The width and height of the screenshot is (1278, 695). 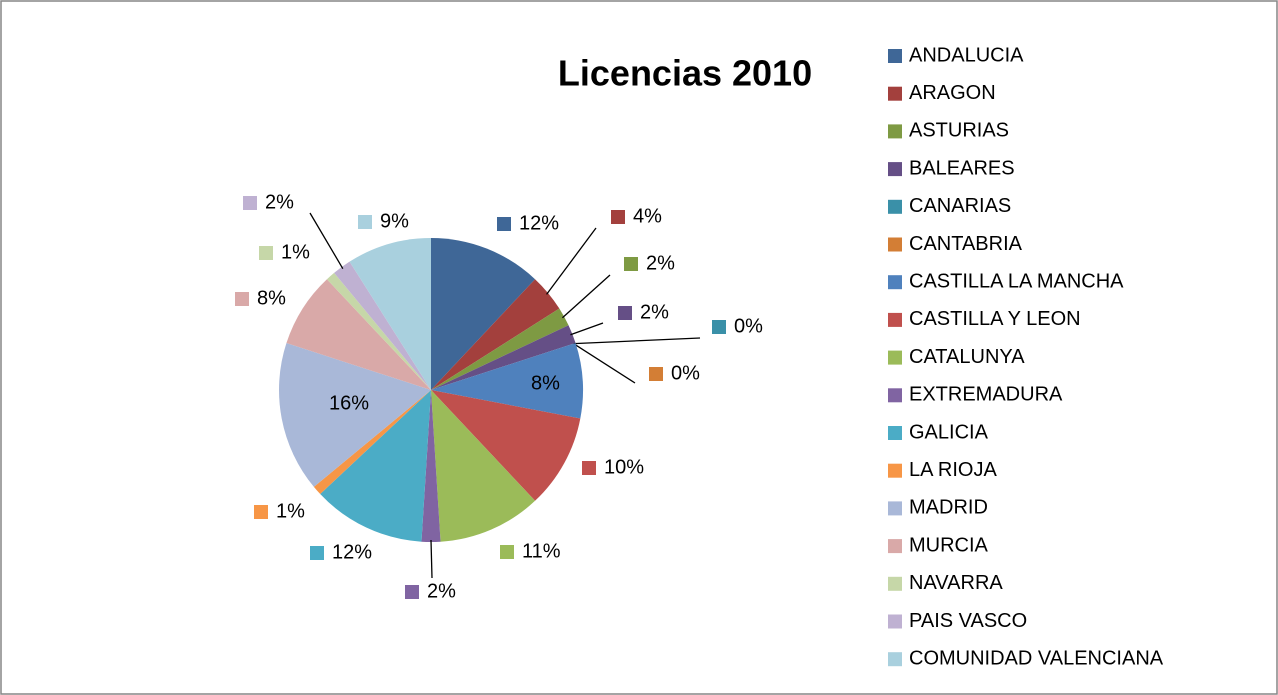 I want to click on data-label: 11%, so click(x=541, y=551).